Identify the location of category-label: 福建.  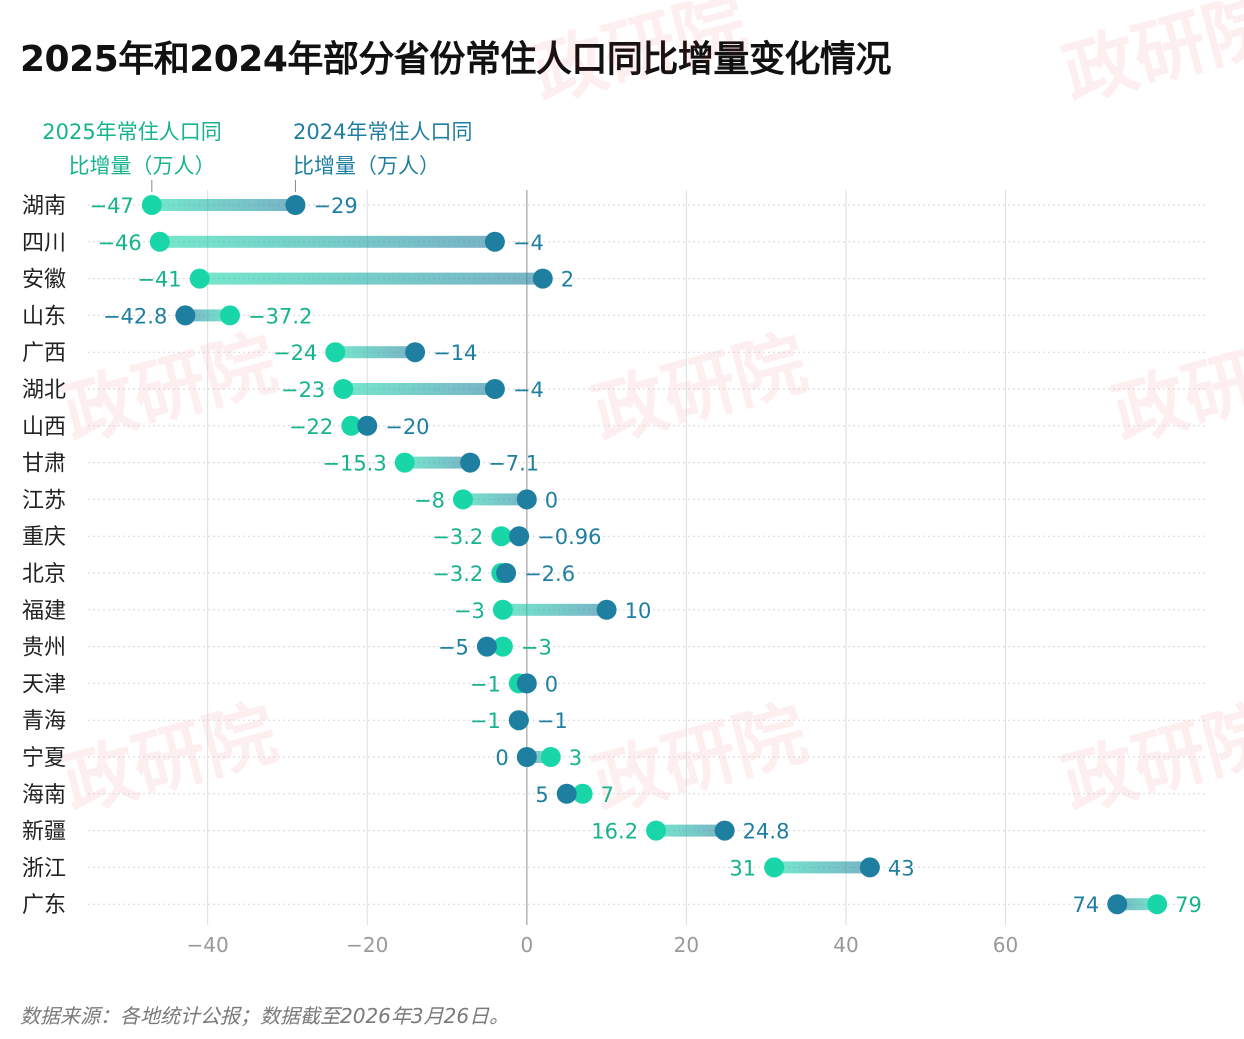
(44, 611).